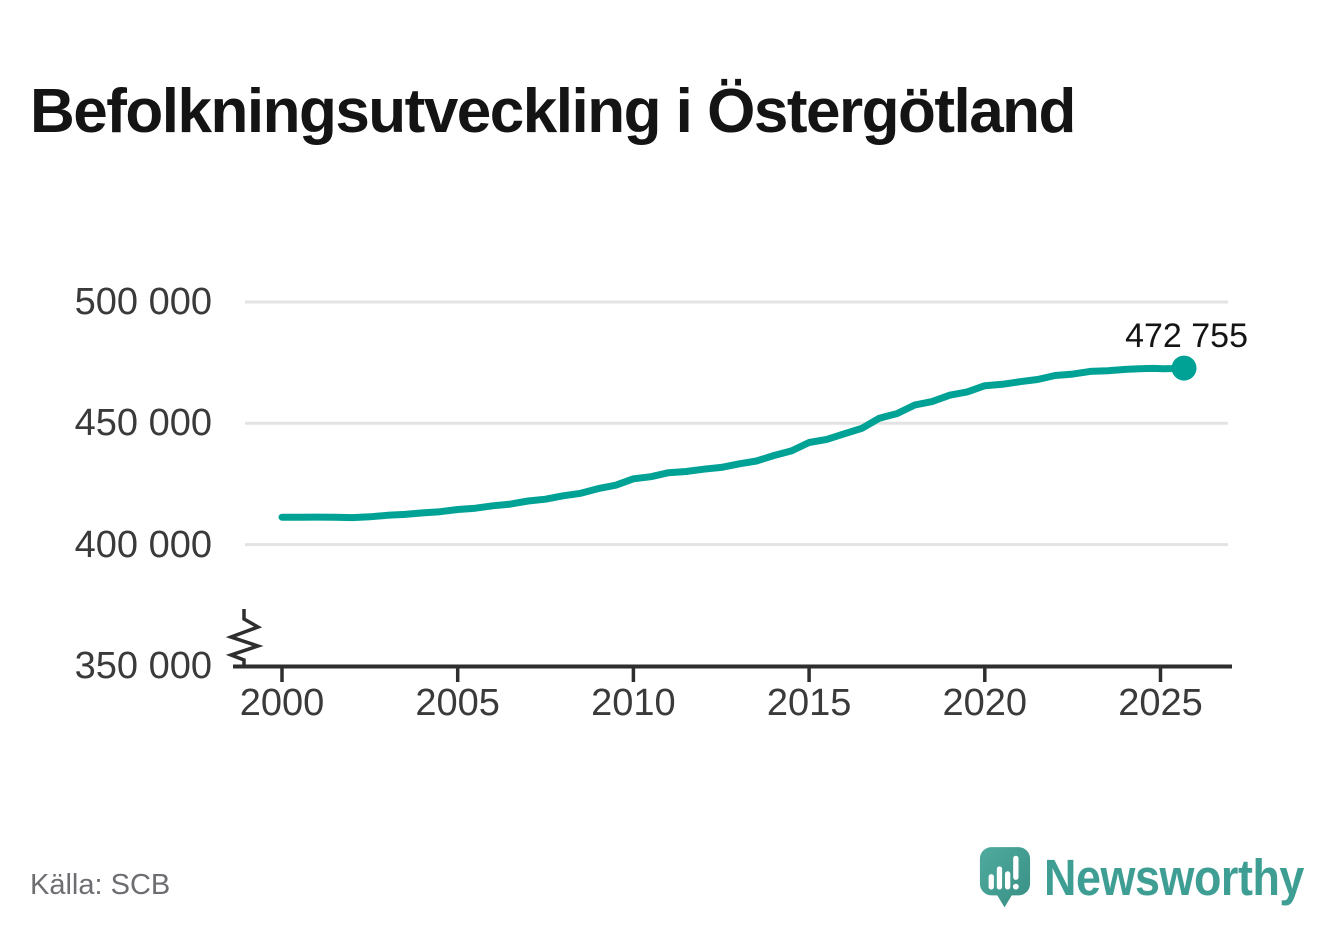 The image size is (1322, 939). Describe the element at coordinates (143, 665) in the screenshot. I see `y-tick-label: 350 000` at that location.